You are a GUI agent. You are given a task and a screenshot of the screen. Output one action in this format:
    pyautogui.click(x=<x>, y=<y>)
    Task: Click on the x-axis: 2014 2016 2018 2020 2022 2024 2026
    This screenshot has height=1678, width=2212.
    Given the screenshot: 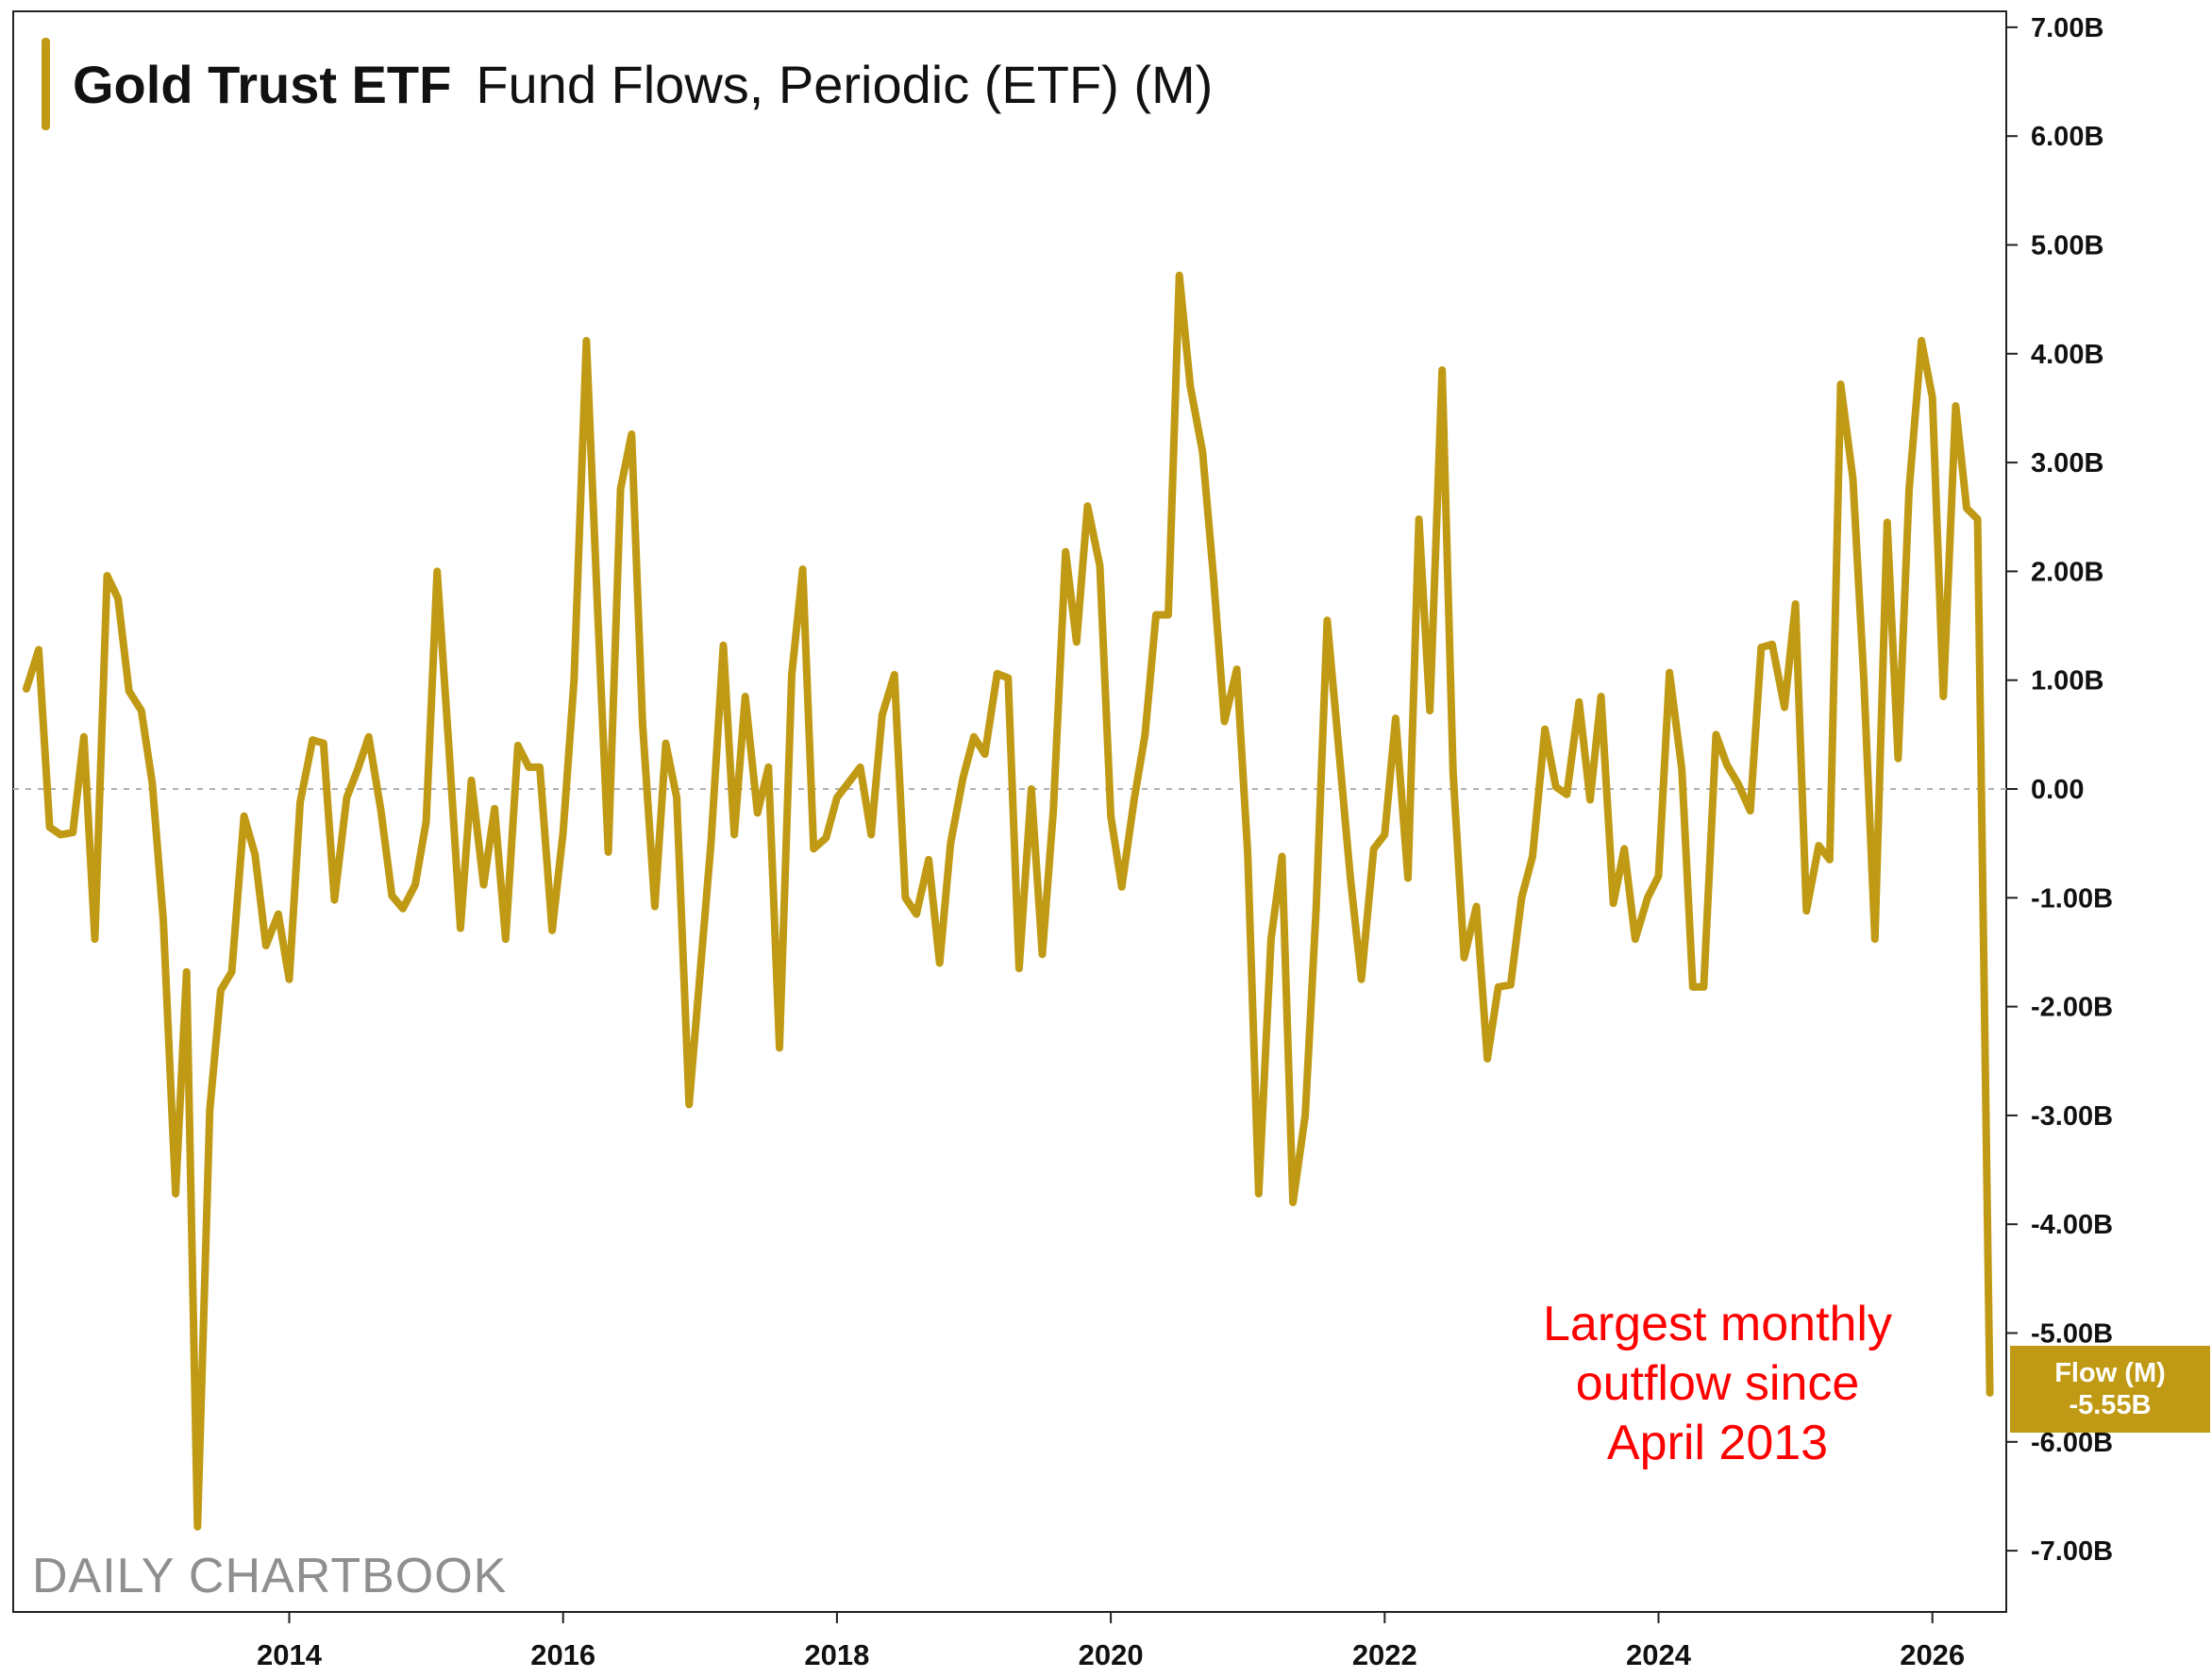 What is the action you would take?
    pyautogui.click(x=1111, y=1641)
    